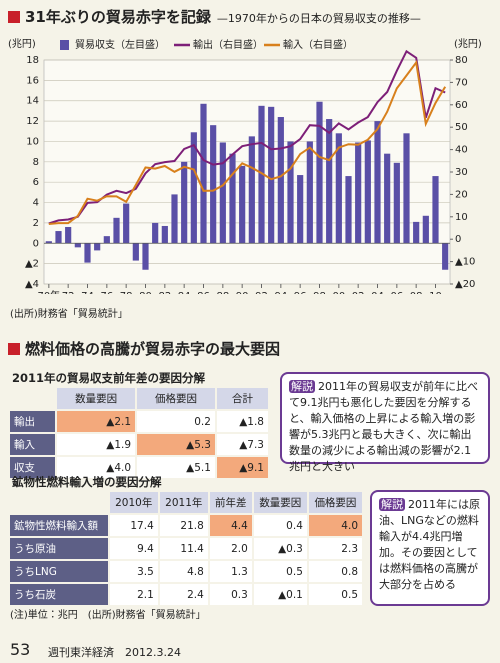 Image resolution: width=500 pixels, height=663 pixels. What do you see at coordinates (96, 444) in the screenshot?
I see `table-cell: ▲1.9` at bounding box center [96, 444].